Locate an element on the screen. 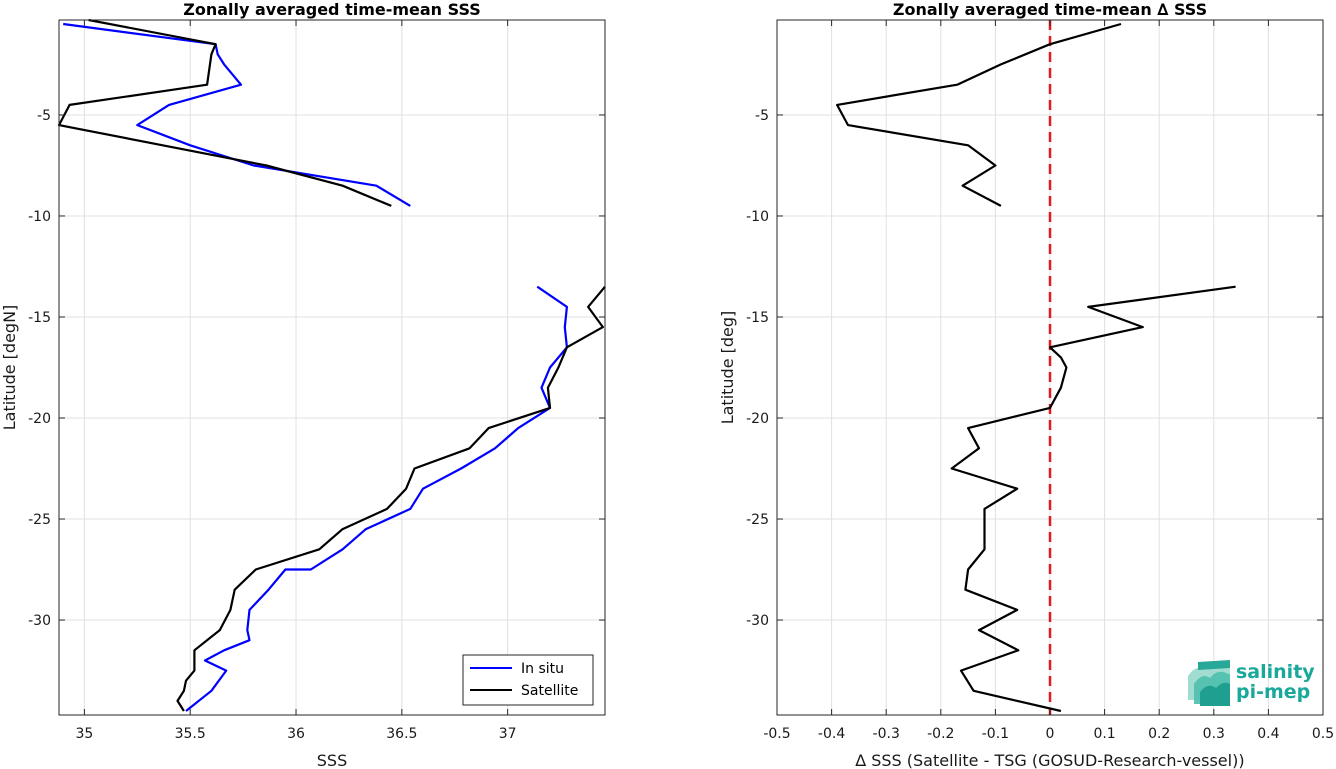  x-tick-label: -0.2 is located at coordinates (940, 734).